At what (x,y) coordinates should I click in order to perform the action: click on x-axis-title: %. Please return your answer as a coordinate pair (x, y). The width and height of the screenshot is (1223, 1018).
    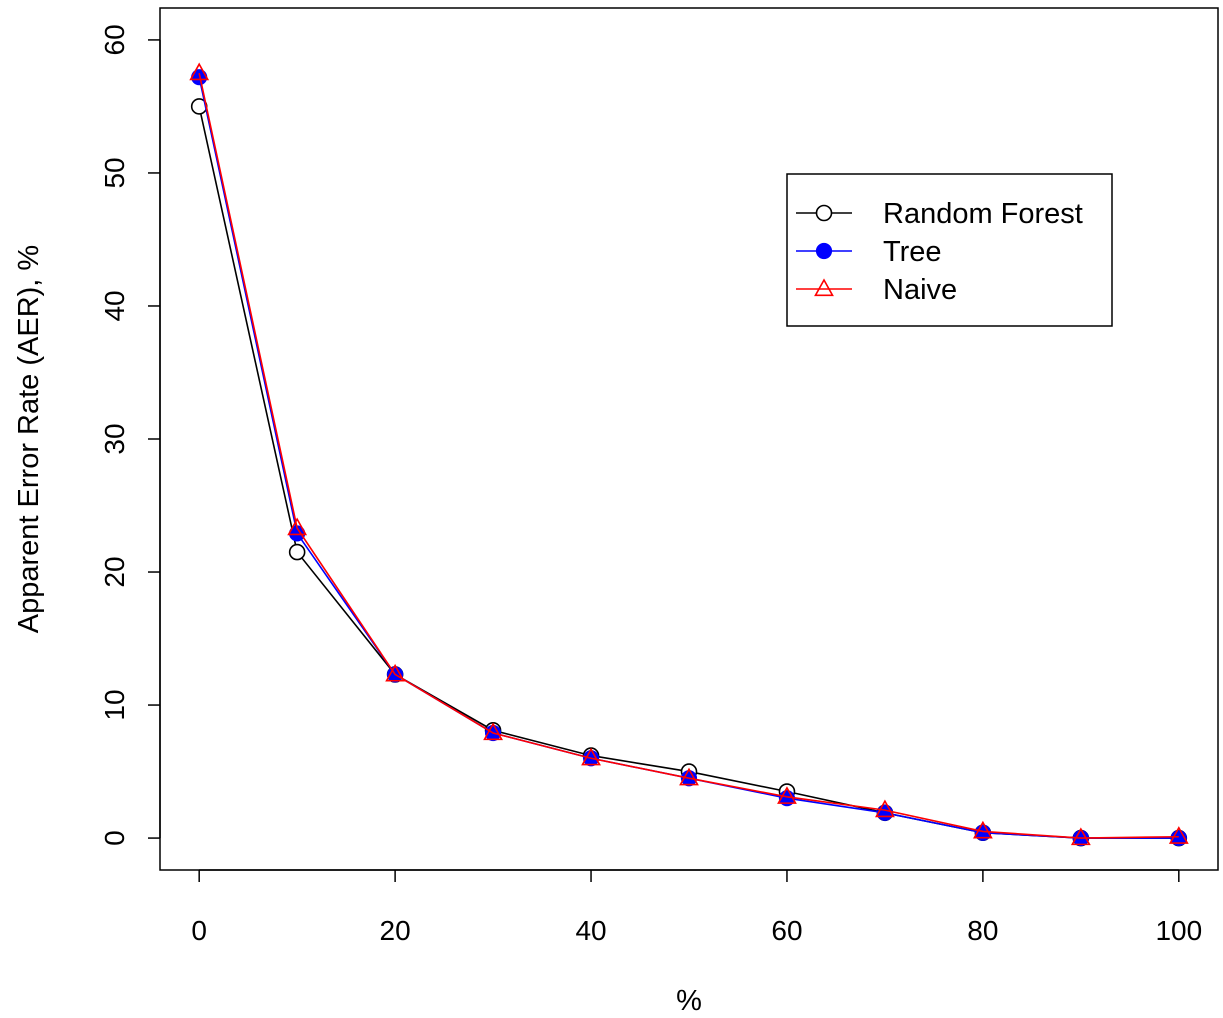
    Looking at the image, I should click on (689, 1001).